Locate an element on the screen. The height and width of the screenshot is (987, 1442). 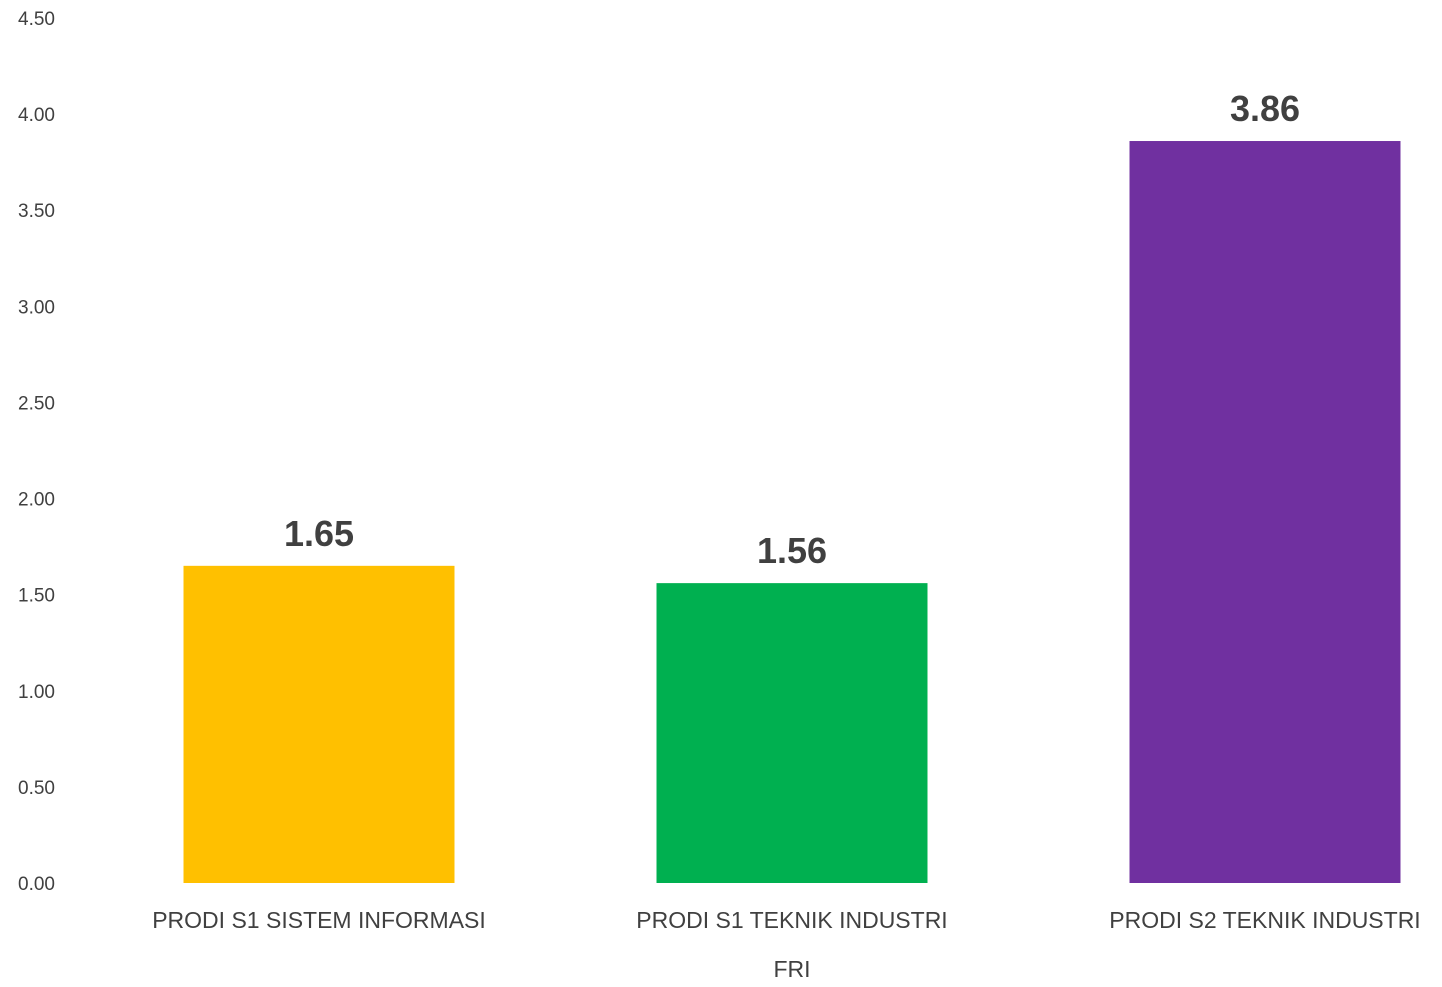
y-tick-label: 0.50 is located at coordinates (36, 788).